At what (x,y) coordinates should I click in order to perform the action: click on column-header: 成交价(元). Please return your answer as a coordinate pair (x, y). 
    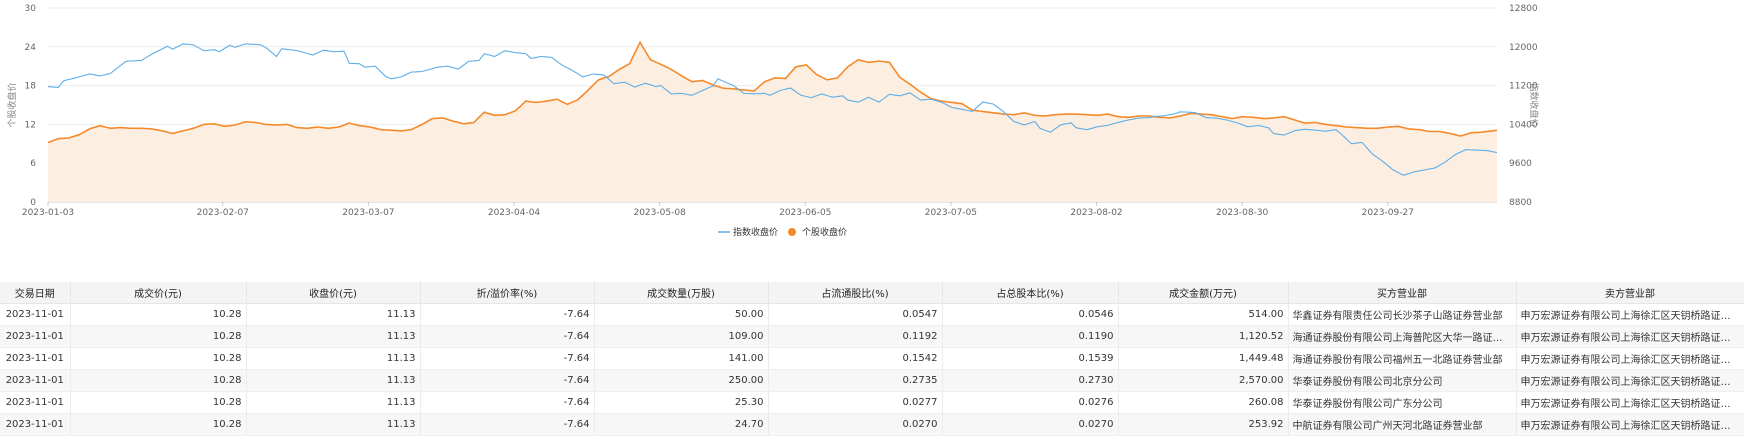
    Looking at the image, I should click on (158, 293).